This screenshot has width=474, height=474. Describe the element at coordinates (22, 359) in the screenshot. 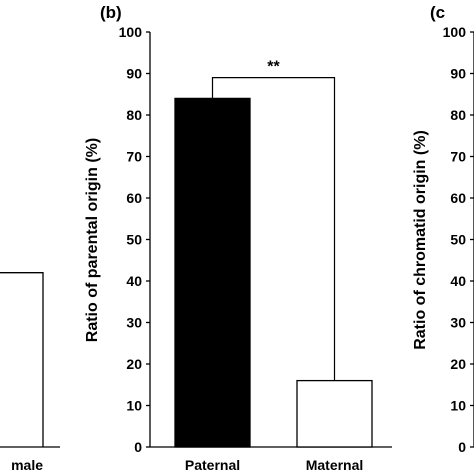

I see `panel-a-bar` at that location.